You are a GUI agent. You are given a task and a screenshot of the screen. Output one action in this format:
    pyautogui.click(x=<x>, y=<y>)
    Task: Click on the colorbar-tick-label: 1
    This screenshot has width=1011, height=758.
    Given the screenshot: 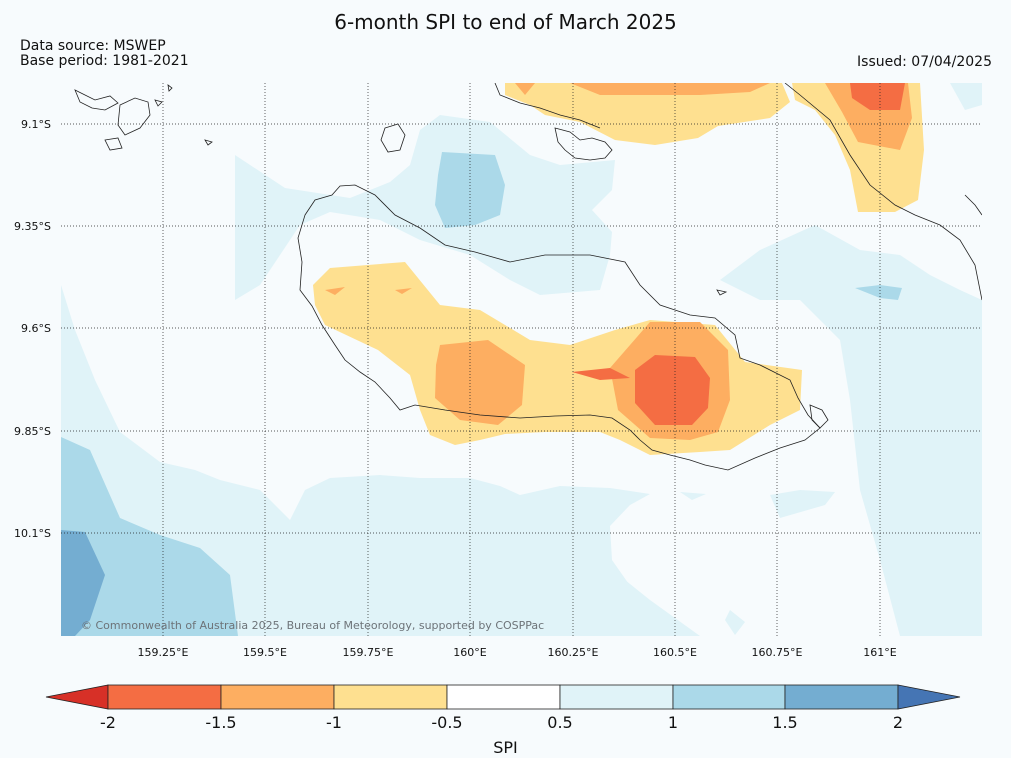 What is the action you would take?
    pyautogui.click(x=673, y=722)
    